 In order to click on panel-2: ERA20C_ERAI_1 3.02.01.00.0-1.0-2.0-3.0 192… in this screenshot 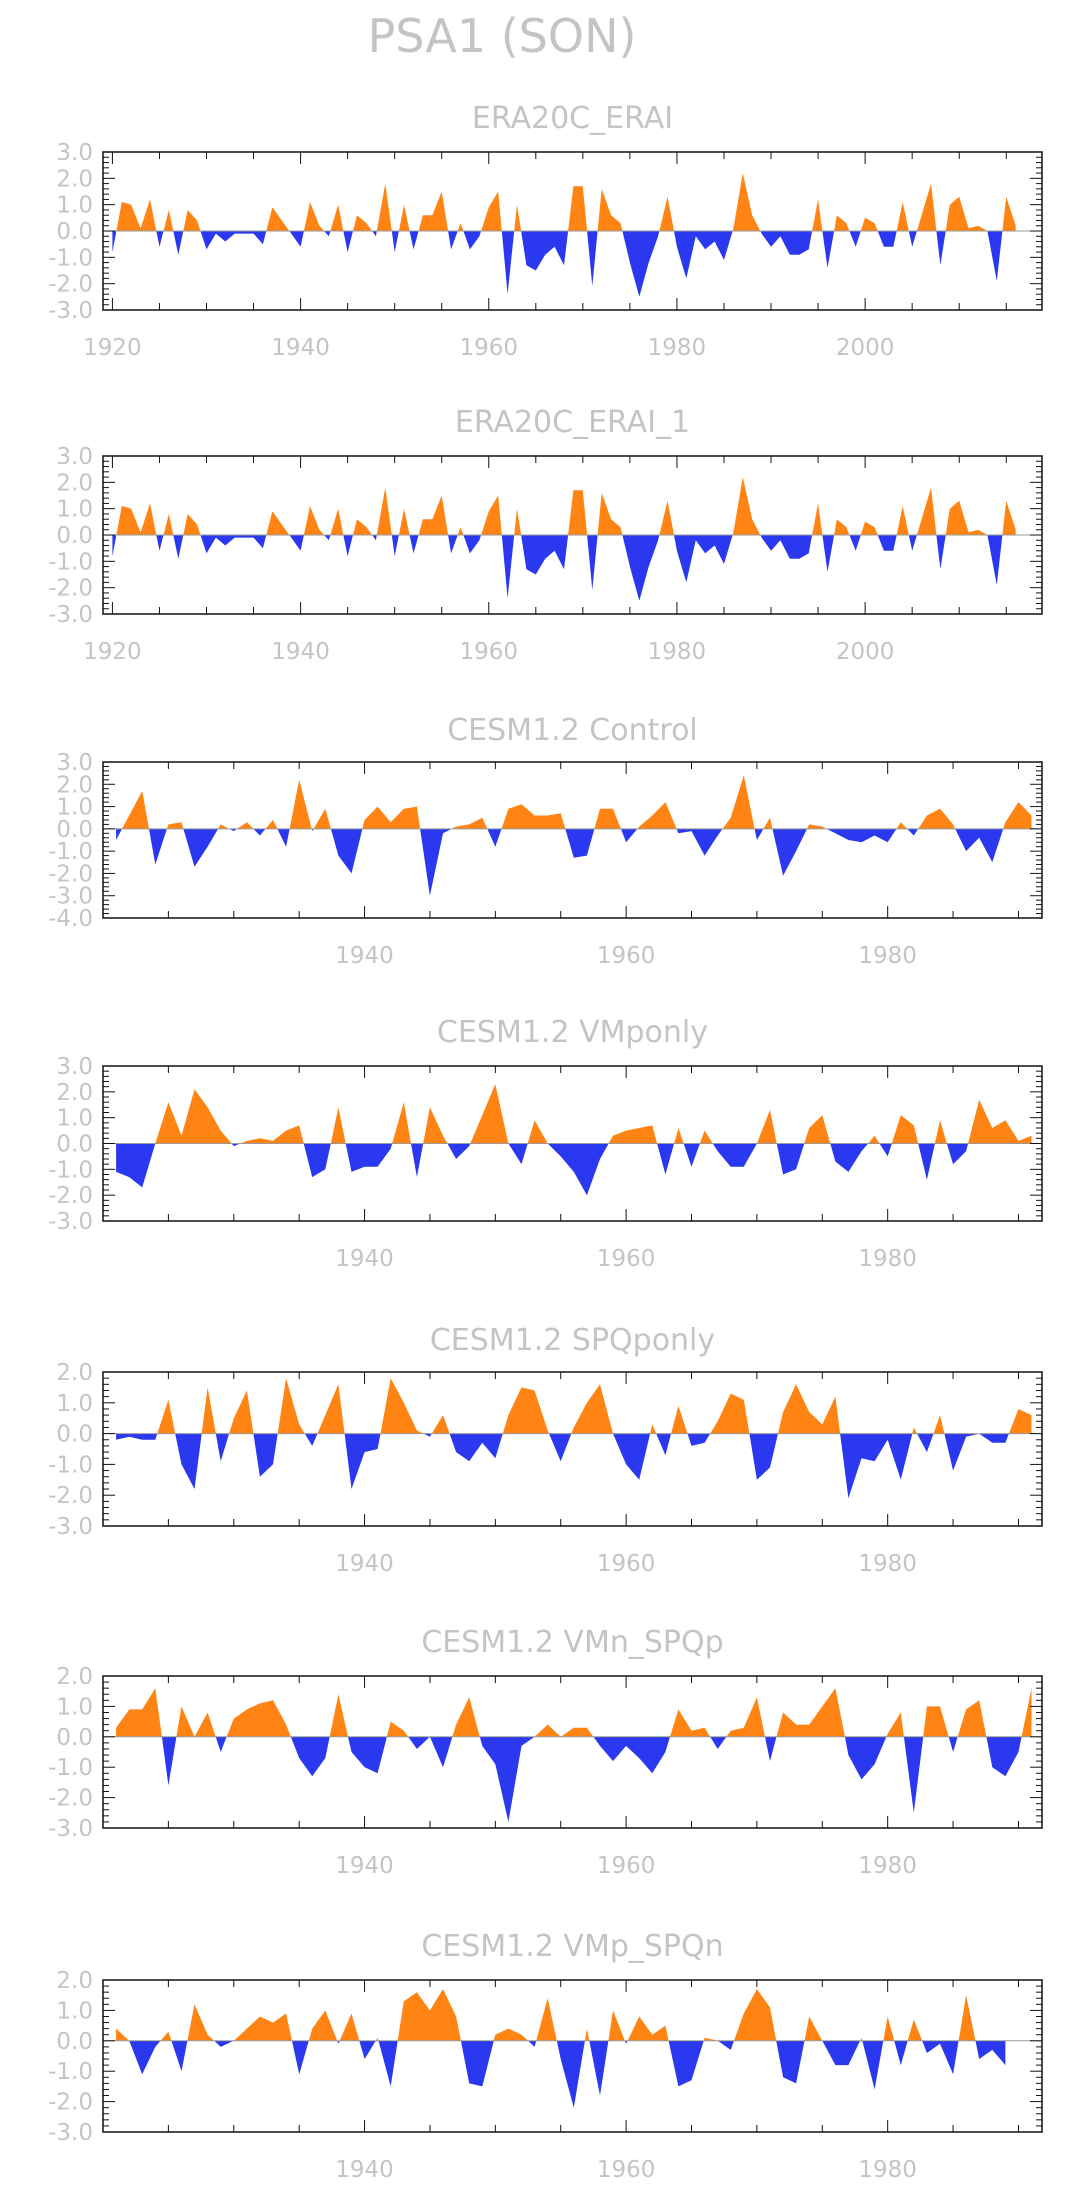, I will do `click(545, 535)`.